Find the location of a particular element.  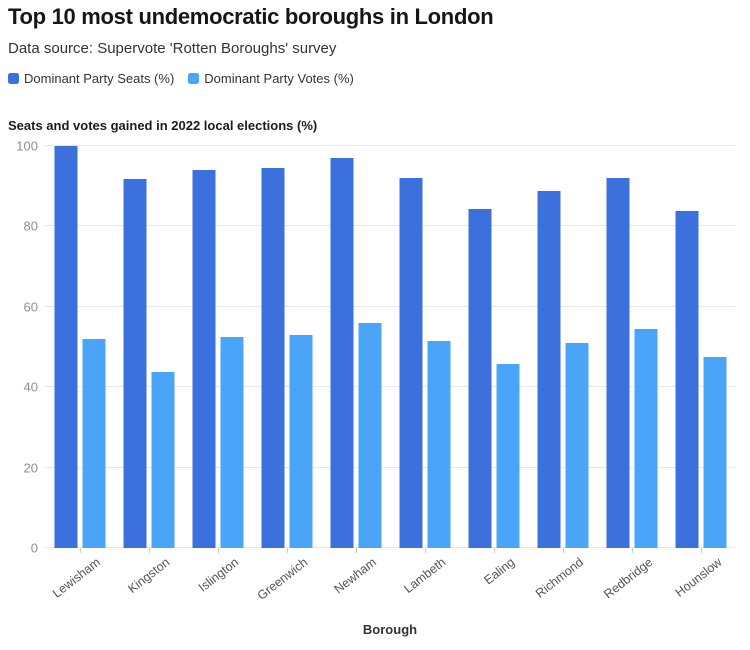

x-tick-label: Ealing is located at coordinates (499, 571).